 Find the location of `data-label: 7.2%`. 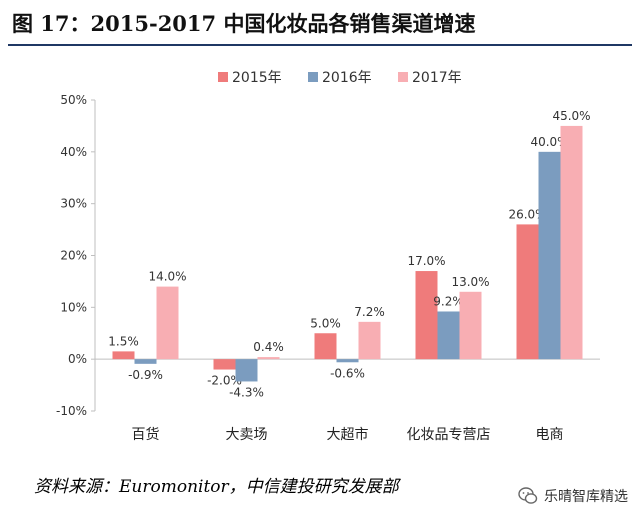

data-label: 7.2% is located at coordinates (369, 312).